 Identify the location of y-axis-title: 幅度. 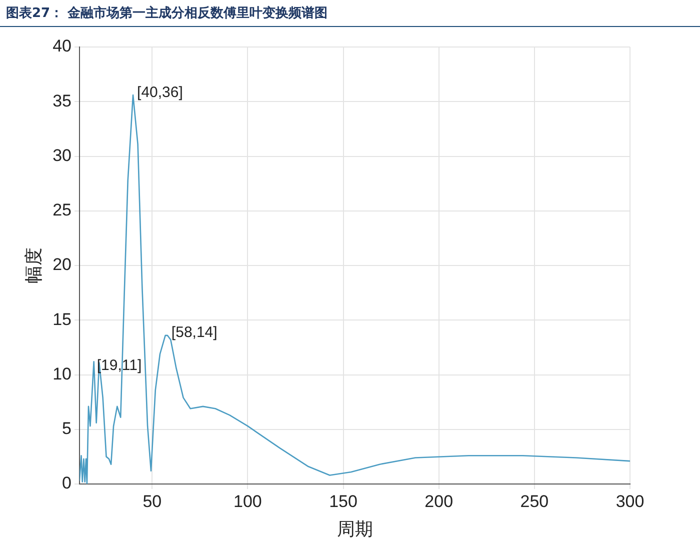
(33, 266).